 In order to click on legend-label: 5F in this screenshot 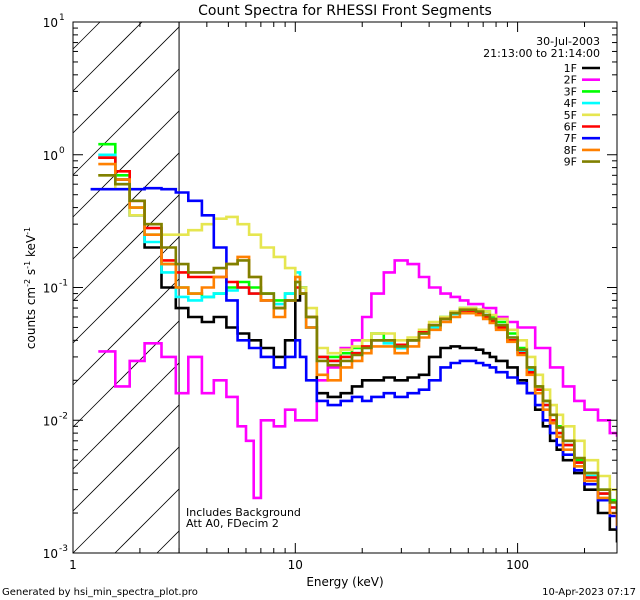, I will do `click(570, 115)`.